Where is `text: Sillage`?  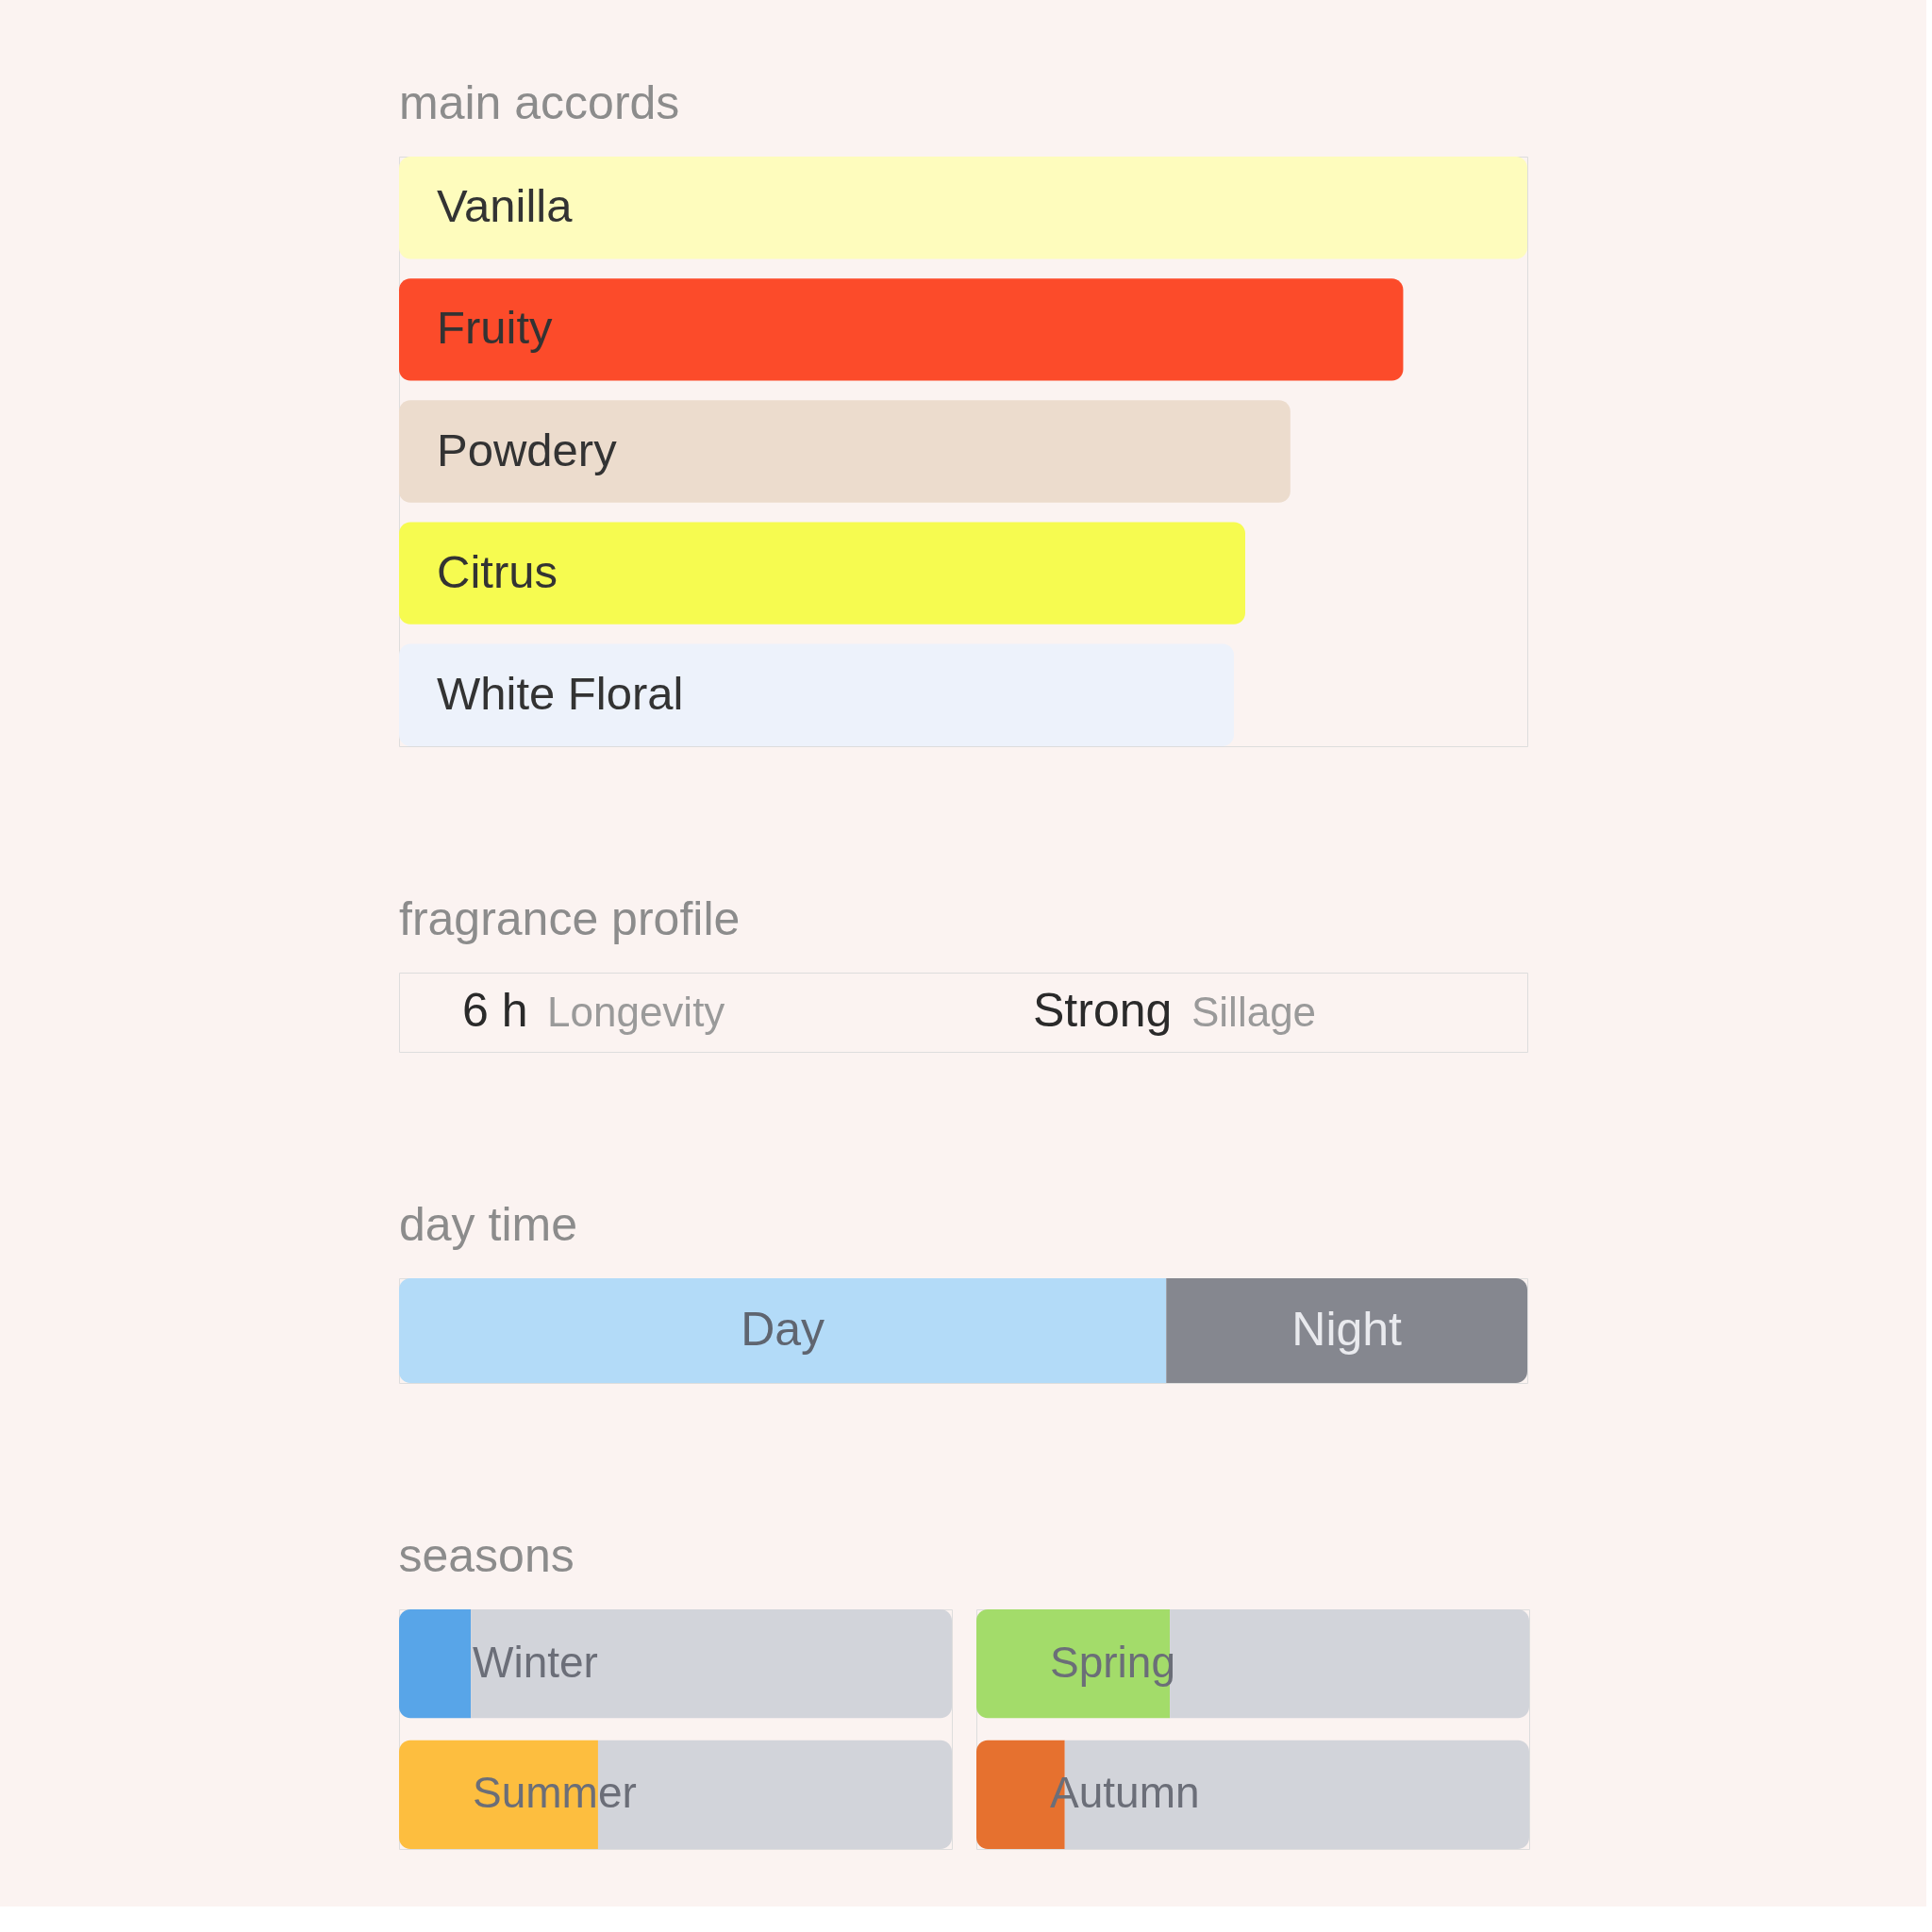 text: Sillage is located at coordinates (1254, 1012).